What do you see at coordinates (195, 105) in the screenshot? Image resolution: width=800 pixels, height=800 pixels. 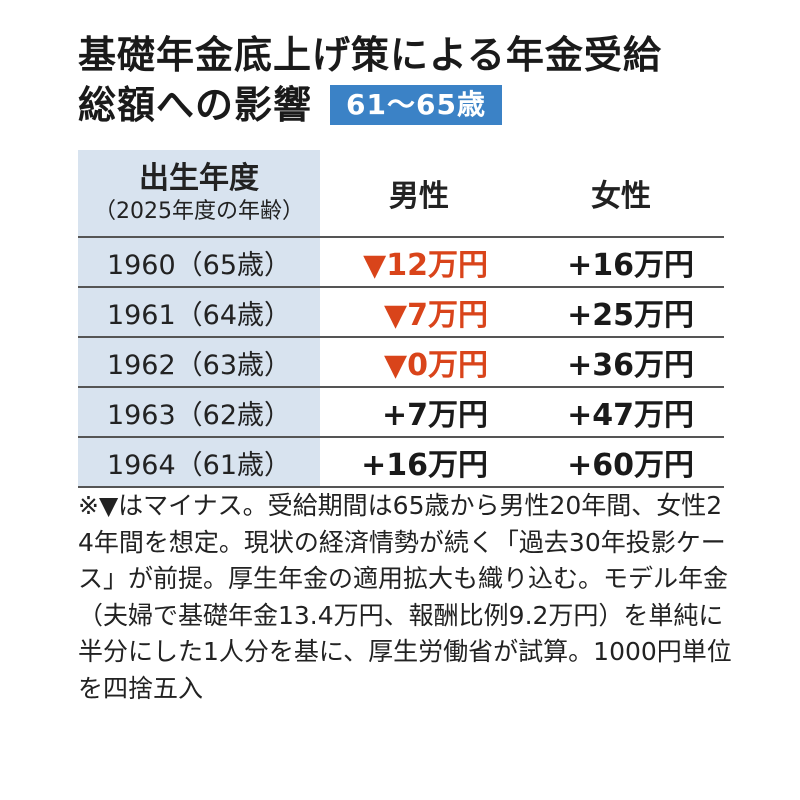 I see `title-line-2: 総額への影響` at bounding box center [195, 105].